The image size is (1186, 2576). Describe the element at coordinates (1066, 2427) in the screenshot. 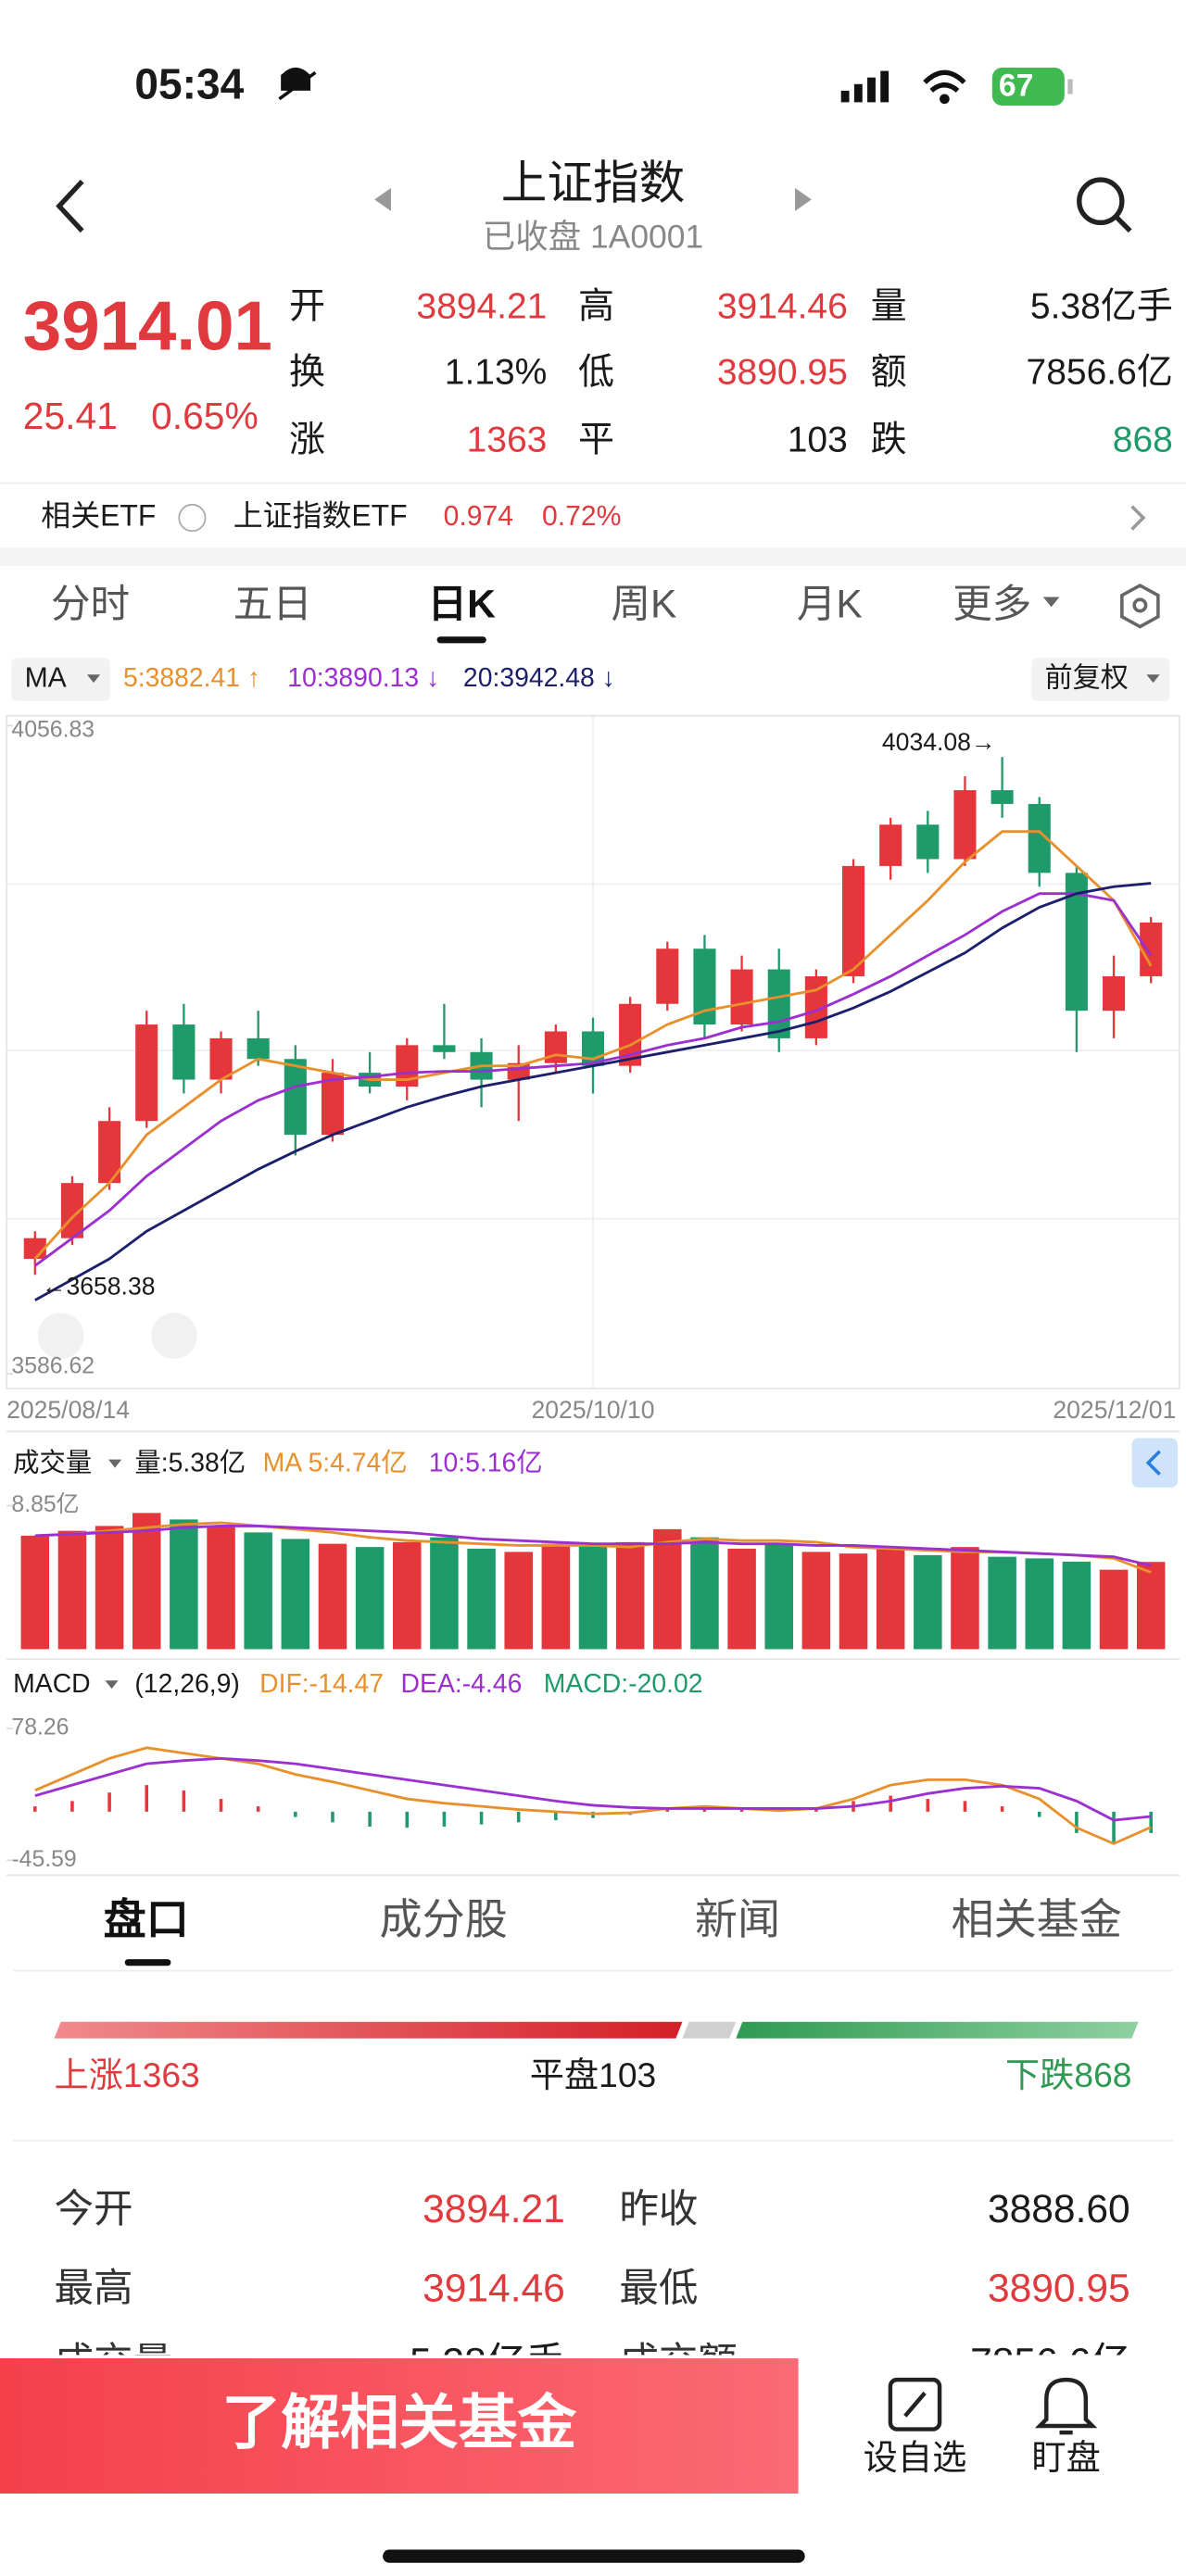

I see `monitor-button: 盯盘` at that location.